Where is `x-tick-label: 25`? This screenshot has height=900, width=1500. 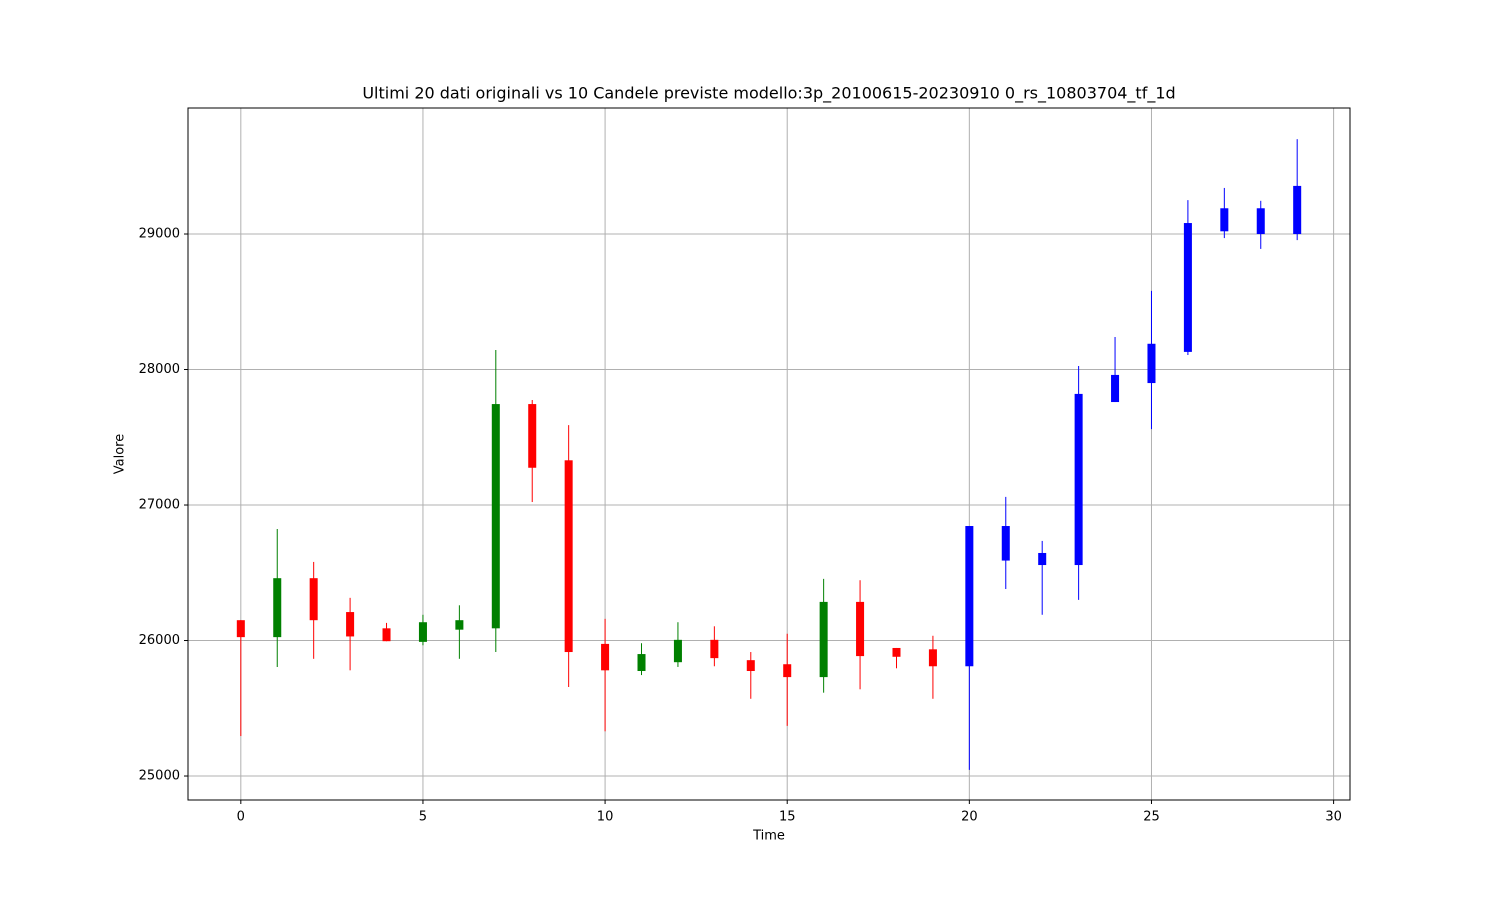 x-tick-label: 25 is located at coordinates (1151, 817).